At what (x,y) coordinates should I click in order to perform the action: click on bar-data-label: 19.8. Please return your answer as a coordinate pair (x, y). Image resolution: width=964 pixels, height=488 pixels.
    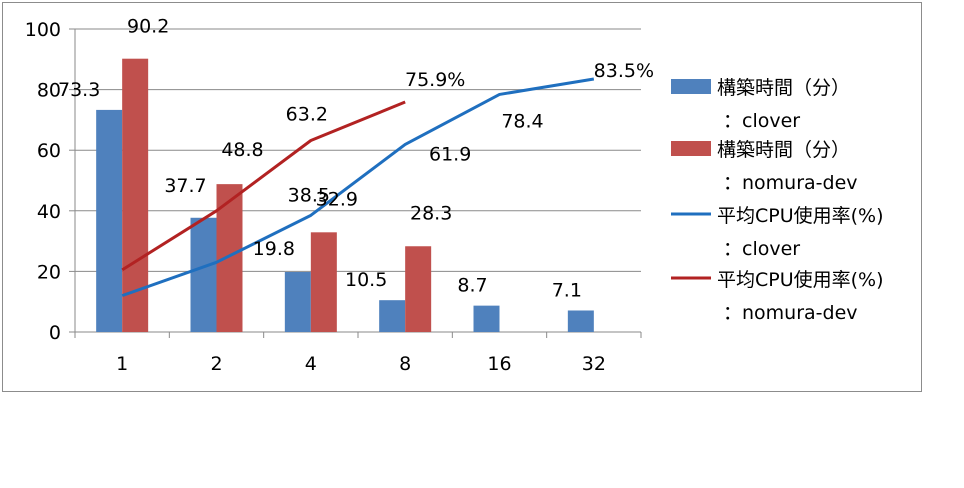
    Looking at the image, I should click on (274, 249).